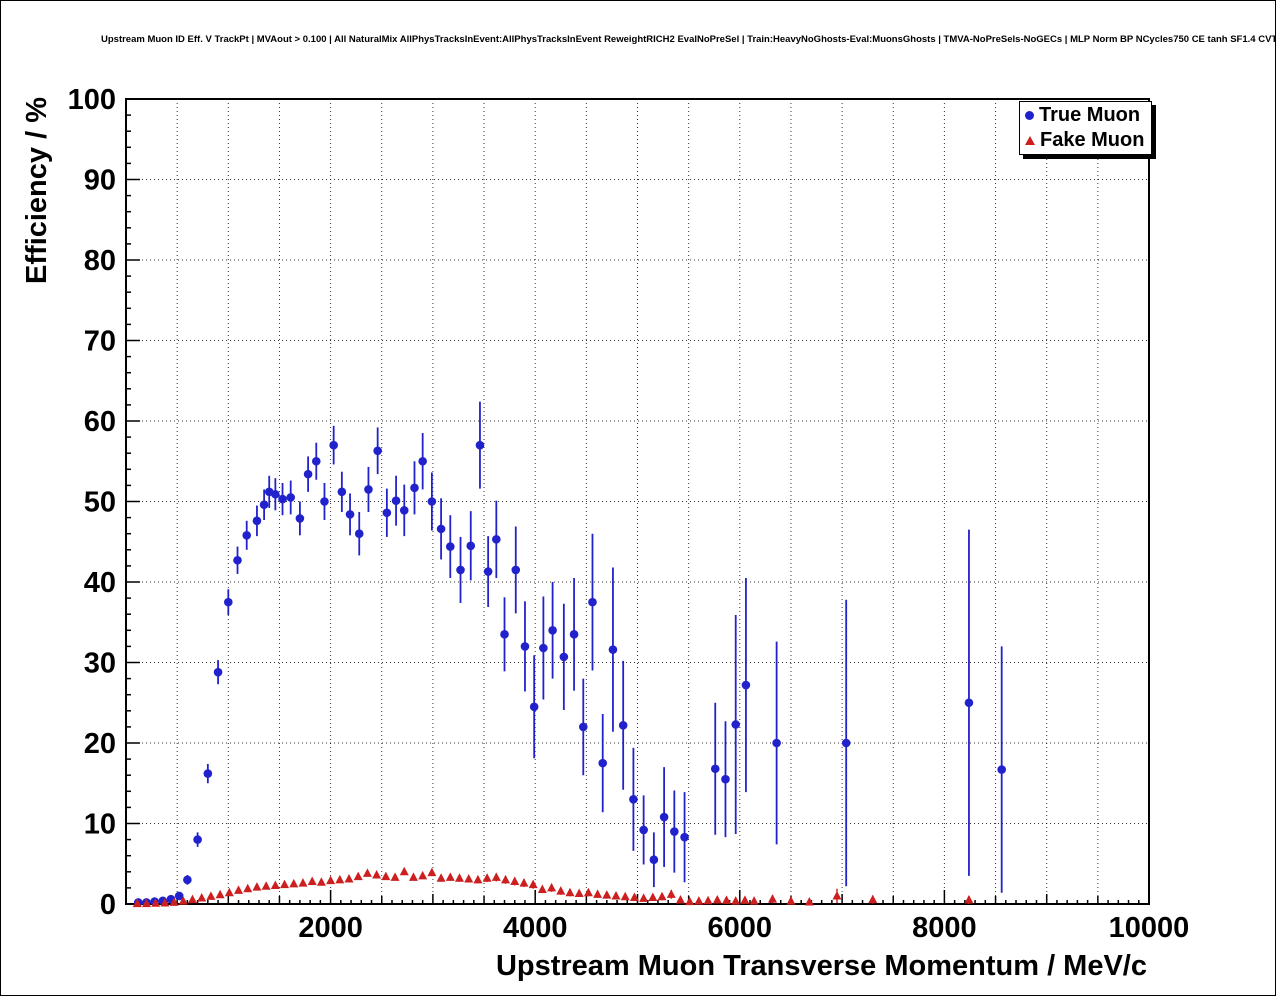  Describe the element at coordinates (330, 928) in the screenshot. I see `svg-text: 2000` at that location.